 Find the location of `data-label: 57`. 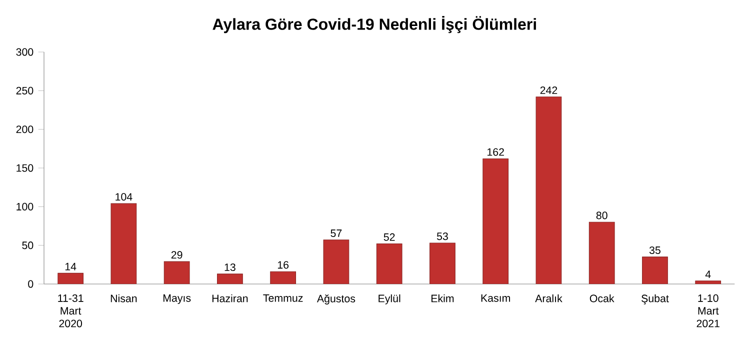

data-label: 57 is located at coordinates (336, 233).